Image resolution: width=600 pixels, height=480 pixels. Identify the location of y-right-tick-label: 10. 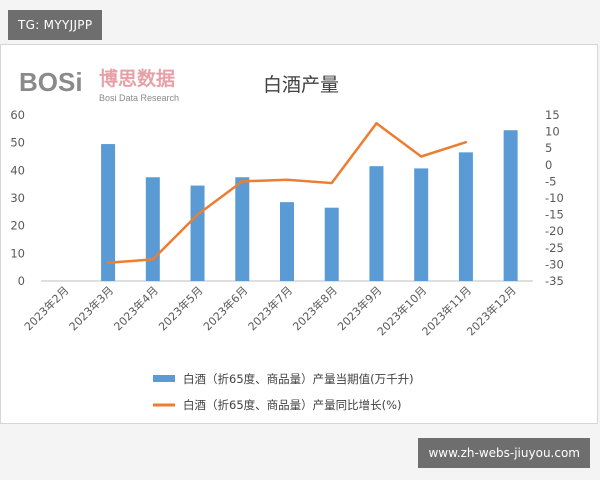
(552, 132).